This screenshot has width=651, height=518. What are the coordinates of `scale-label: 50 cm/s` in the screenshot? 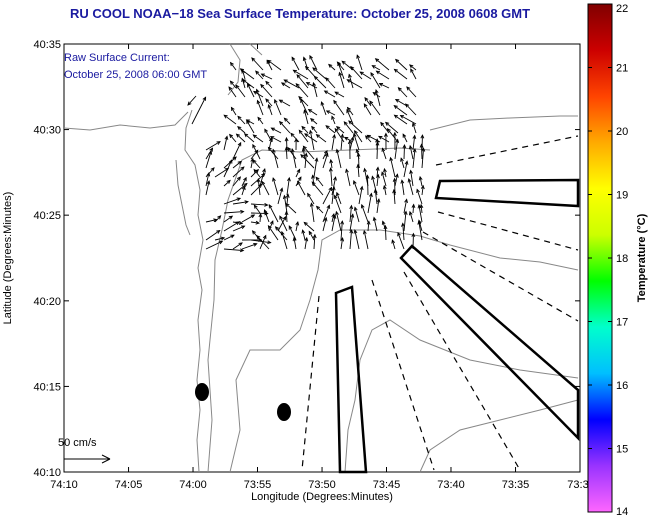 It's located at (77, 443).